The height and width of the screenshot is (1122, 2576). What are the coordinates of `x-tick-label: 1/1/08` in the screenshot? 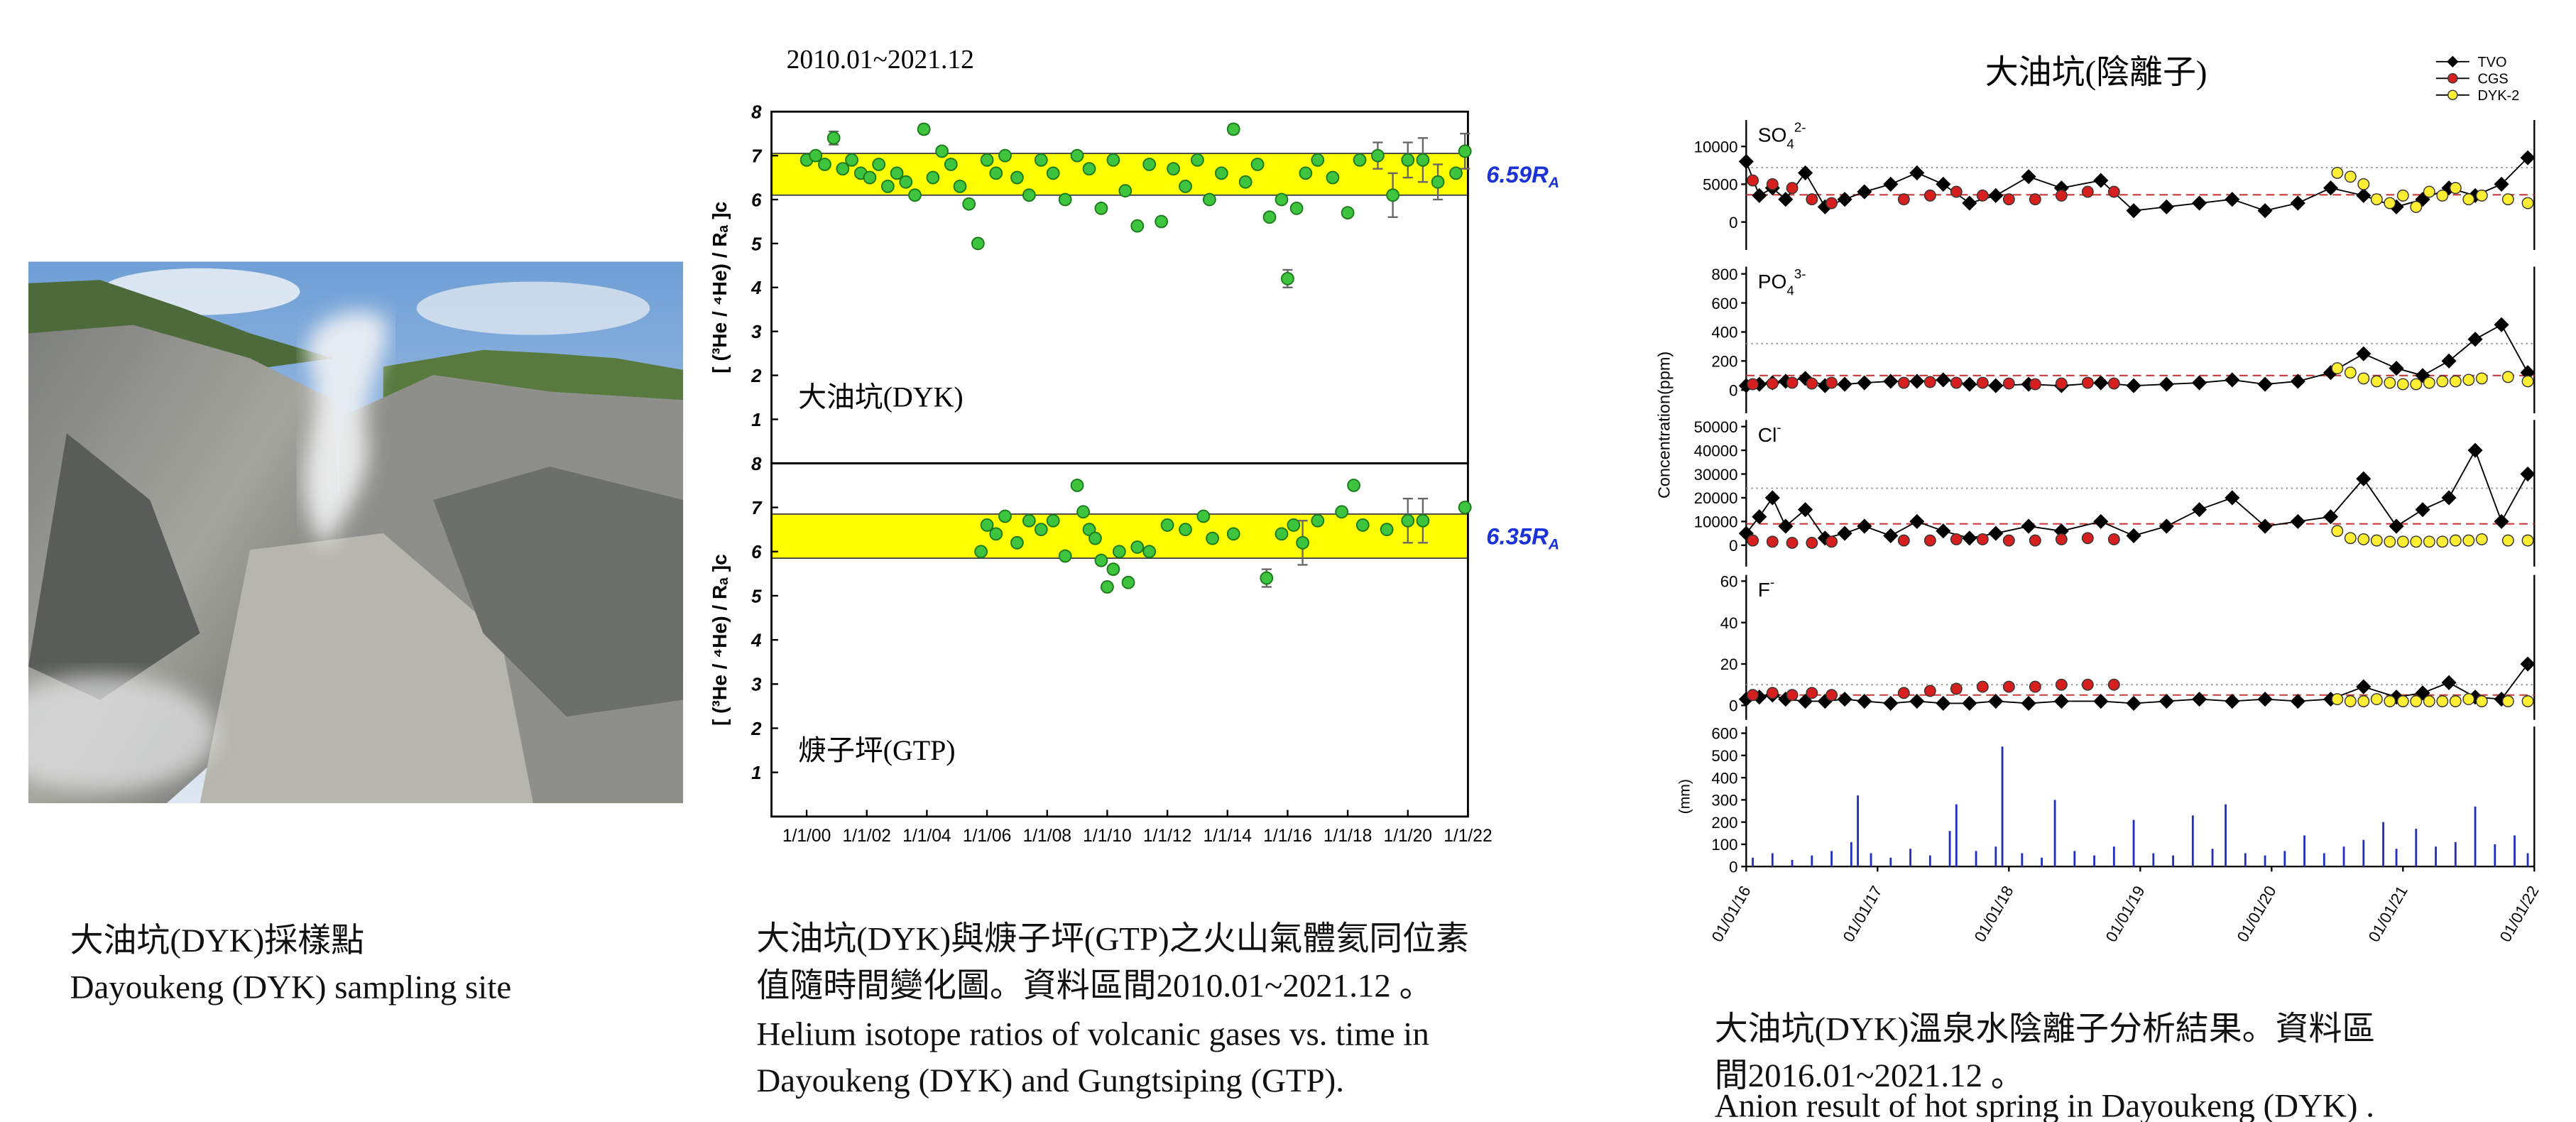 It's located at (1047, 836).